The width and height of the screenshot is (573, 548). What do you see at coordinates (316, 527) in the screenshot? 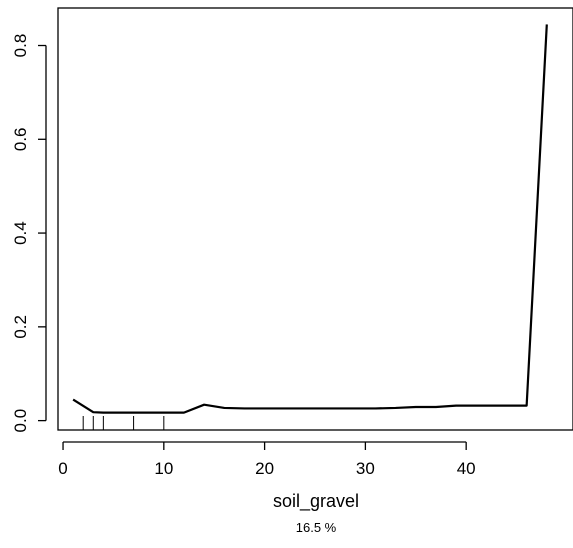
I see `chart-subtitle: 16.5 %` at bounding box center [316, 527].